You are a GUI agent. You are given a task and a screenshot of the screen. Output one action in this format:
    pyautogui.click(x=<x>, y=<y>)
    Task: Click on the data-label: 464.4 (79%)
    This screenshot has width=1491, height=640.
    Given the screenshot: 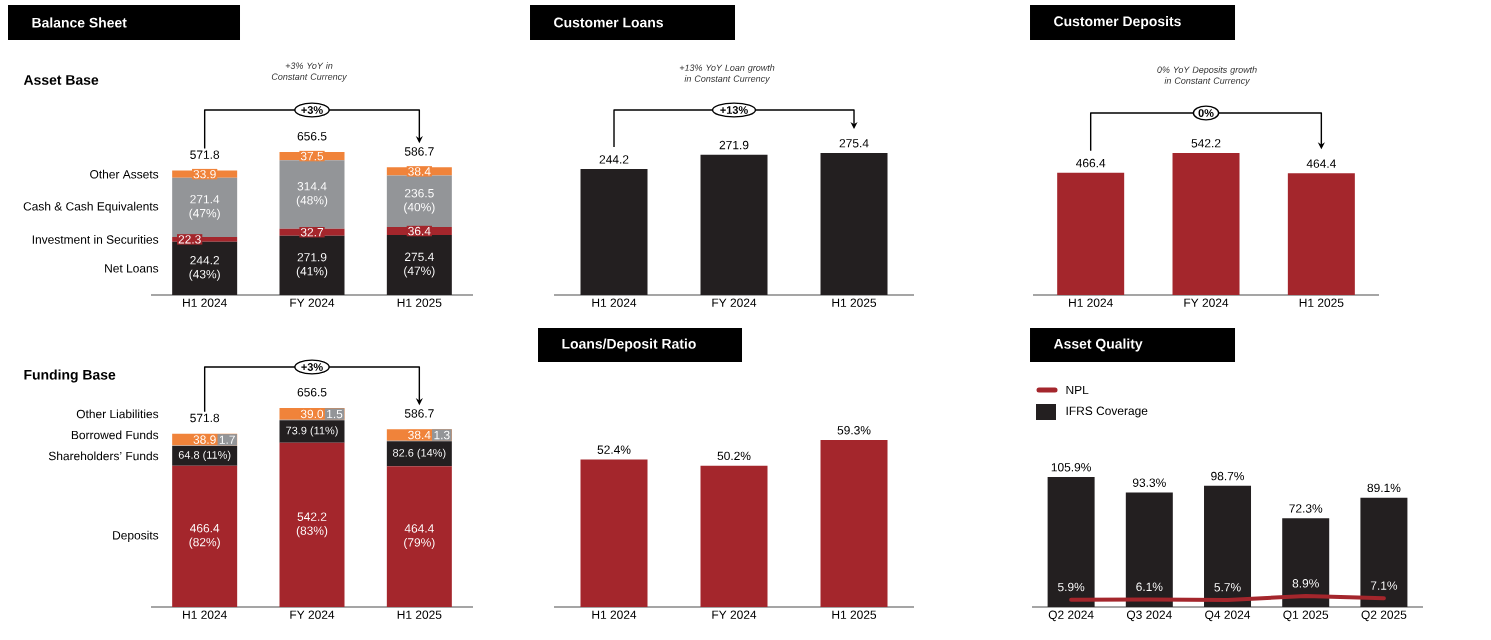 What is the action you would take?
    pyautogui.click(x=419, y=536)
    